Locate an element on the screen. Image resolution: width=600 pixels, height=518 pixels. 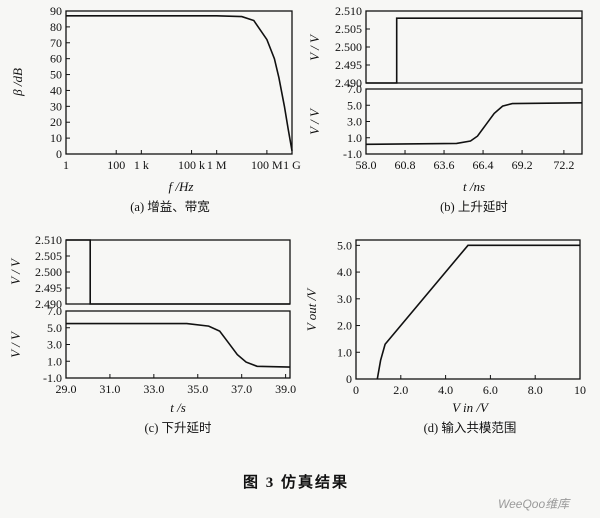
plot-b-bottom-y-tick-label: 3.0 is located at coordinates (354, 122).